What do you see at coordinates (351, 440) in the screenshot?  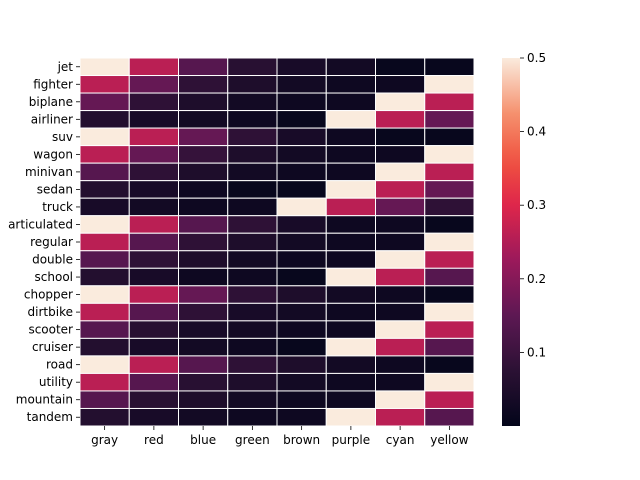 I see `column-label: purple` at bounding box center [351, 440].